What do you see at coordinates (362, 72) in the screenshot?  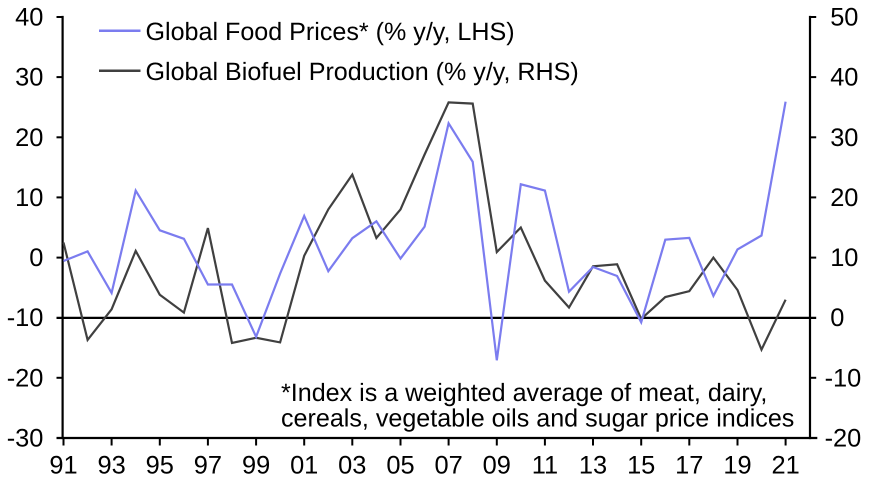 I see `svg-text:Global Biofuel Production (% y: Global Biofuel Production (% y/y, RHS)` at bounding box center [362, 72].